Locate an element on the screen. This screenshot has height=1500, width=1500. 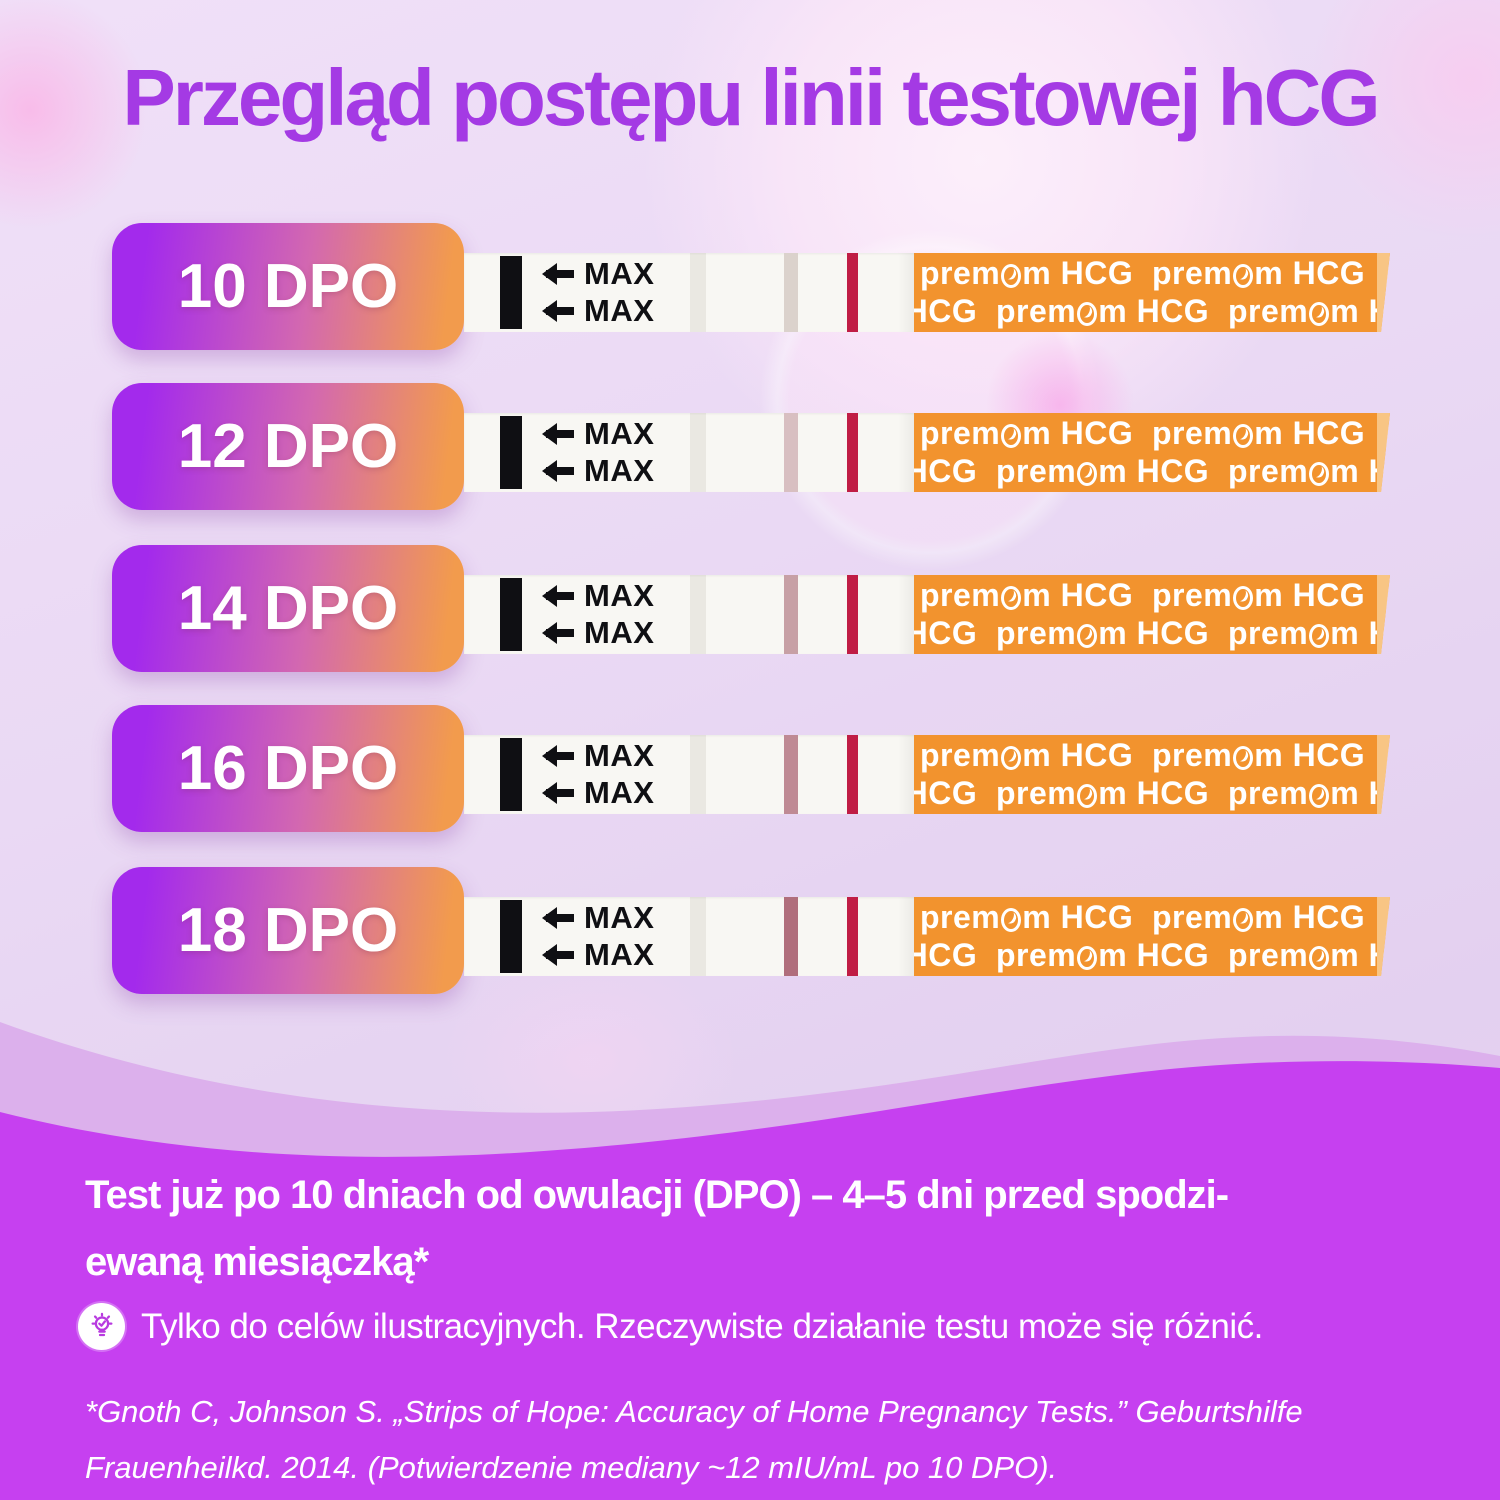
dpo-label: 14 DPO is located at coordinates (288, 608).